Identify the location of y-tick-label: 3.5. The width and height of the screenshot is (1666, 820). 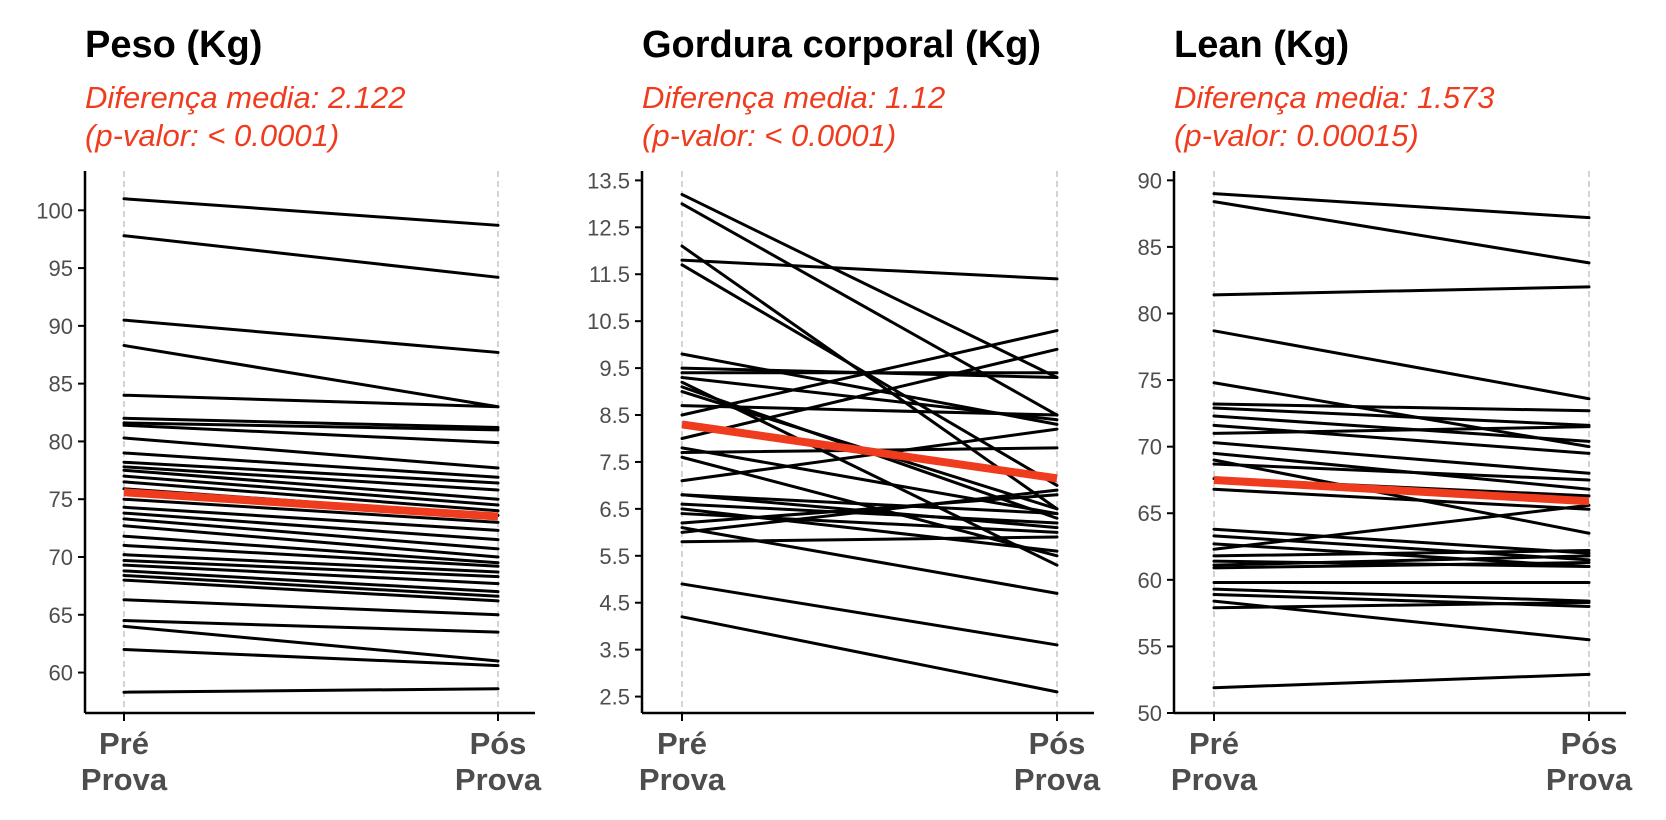
(614, 650).